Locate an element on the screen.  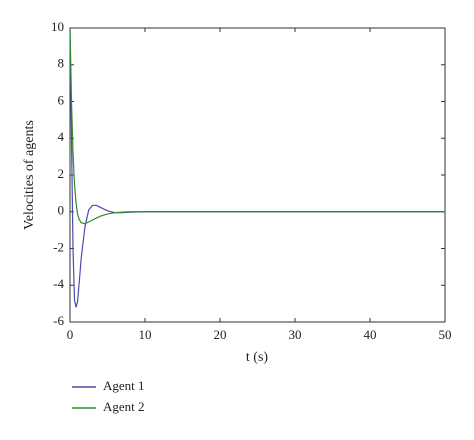
y-tick-label: 10 is located at coordinates (57, 26).